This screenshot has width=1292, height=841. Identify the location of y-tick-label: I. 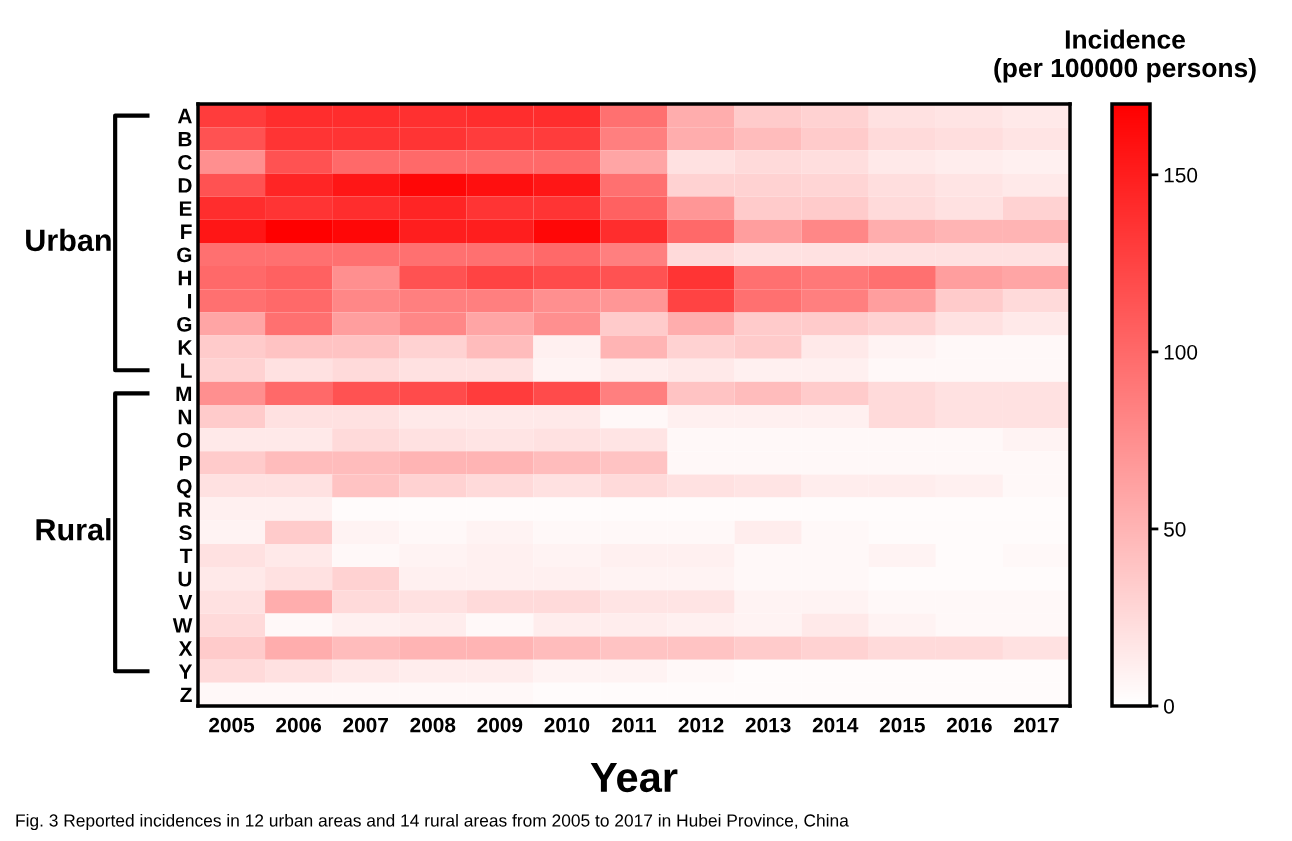
(190, 301).